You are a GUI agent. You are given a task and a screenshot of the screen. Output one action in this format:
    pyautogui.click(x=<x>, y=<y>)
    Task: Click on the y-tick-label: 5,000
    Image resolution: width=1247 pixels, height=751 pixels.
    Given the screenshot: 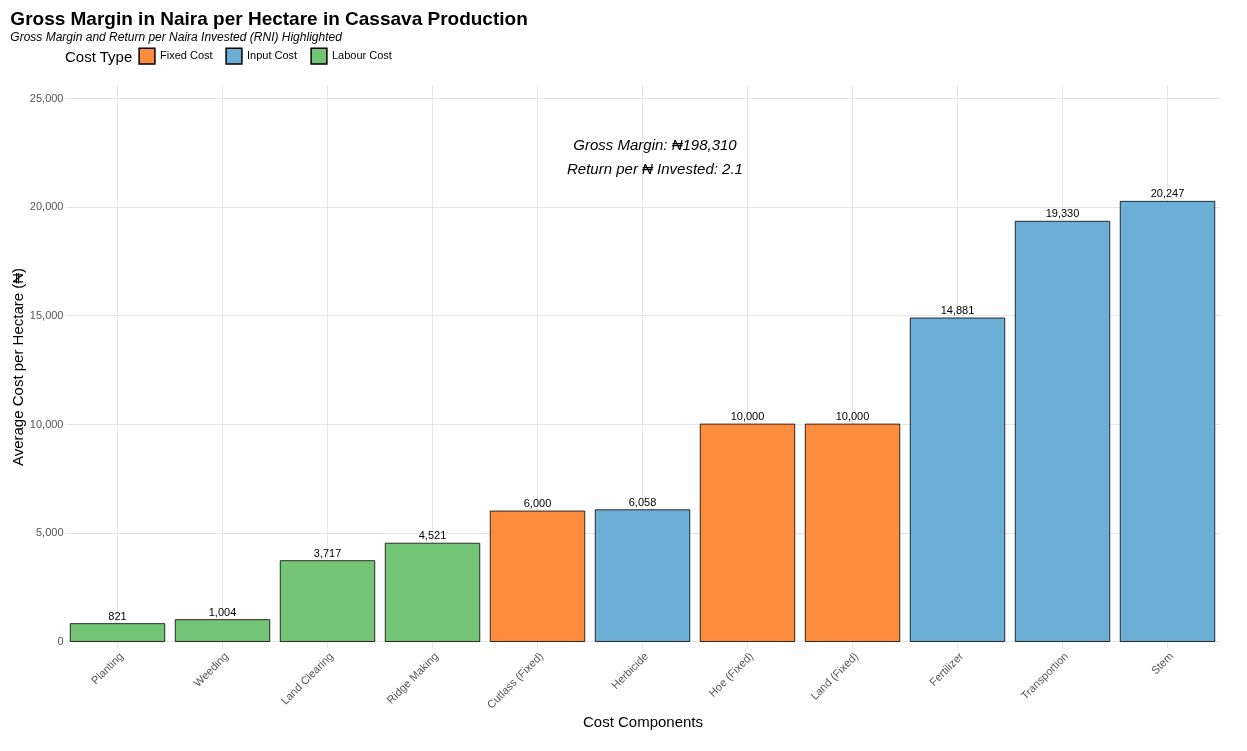 What is the action you would take?
    pyautogui.click(x=49, y=532)
    